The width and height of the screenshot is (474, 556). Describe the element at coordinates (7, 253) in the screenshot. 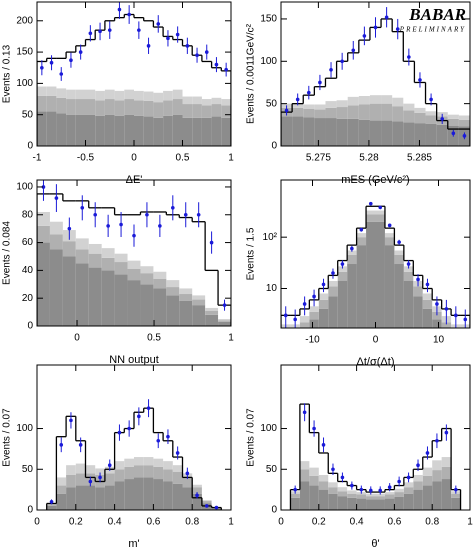

I see `y-axis-label: Events / 0.084` at that location.